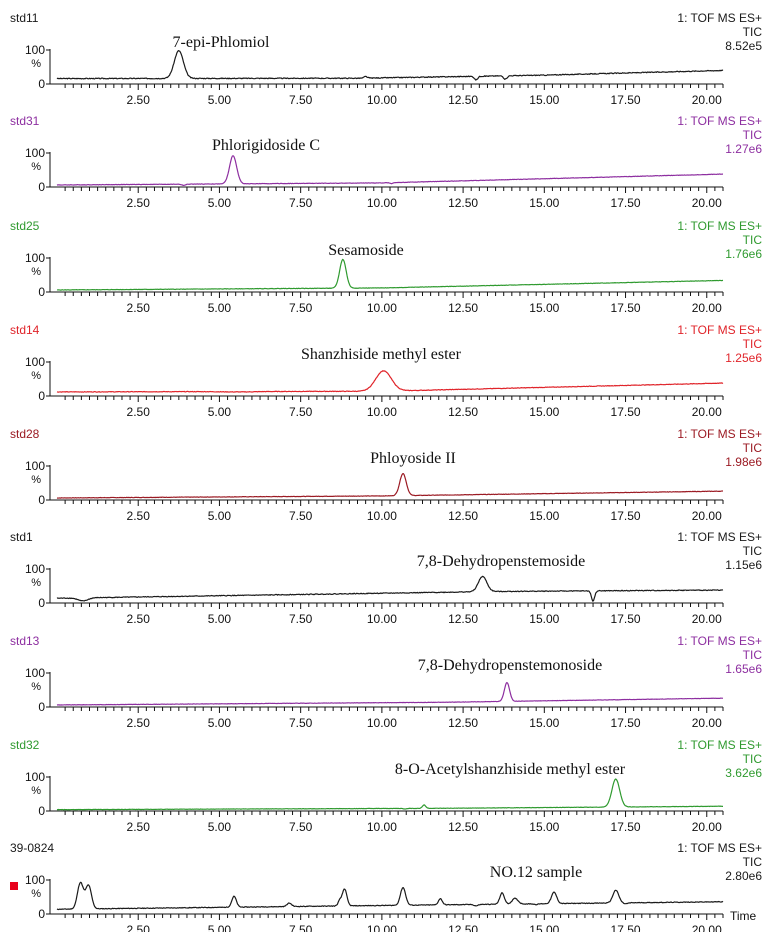 The image size is (772, 932). Describe the element at coordinates (366, 250) in the screenshot. I see `compound-annotation: Sesamoside` at that location.